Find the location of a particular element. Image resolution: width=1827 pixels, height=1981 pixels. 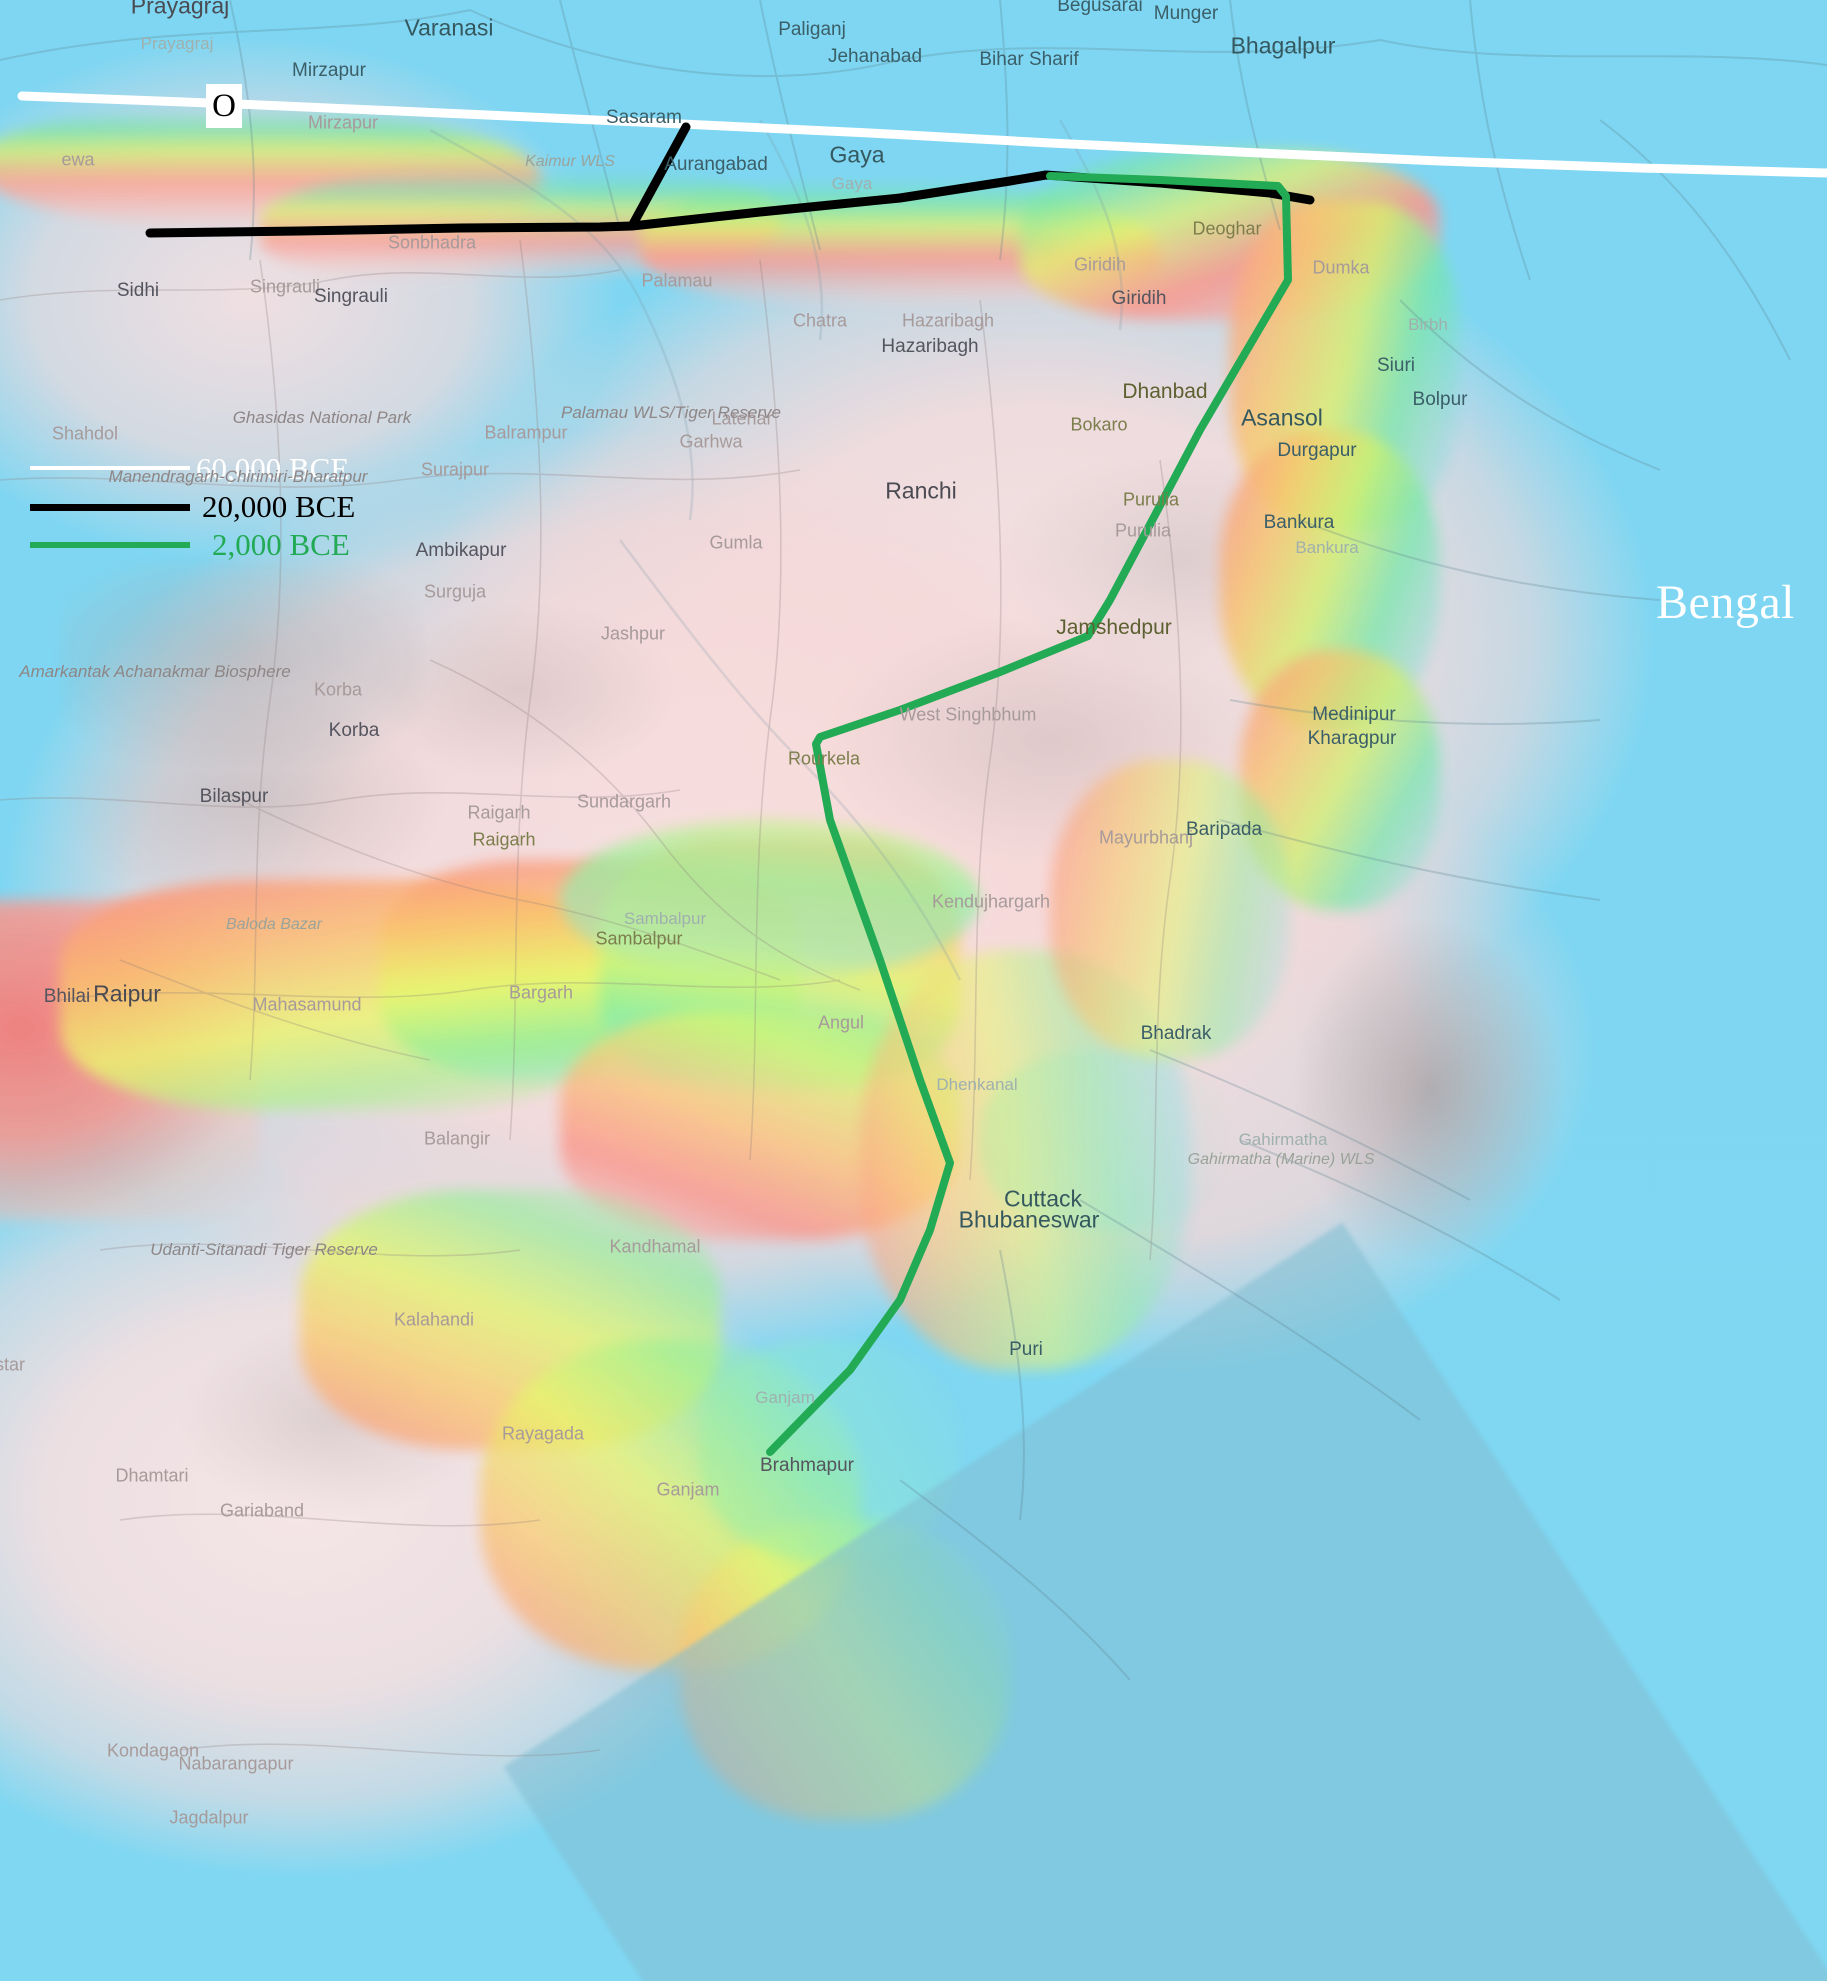

shoreline-20000-bce-west is located at coordinates (391, 229).